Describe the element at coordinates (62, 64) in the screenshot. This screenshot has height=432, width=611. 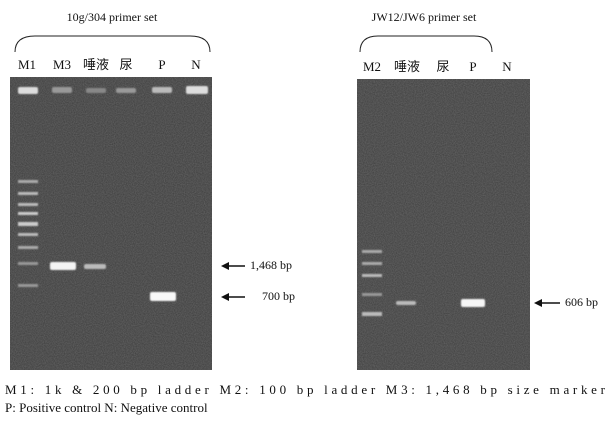
I see `lane-label: M3` at that location.